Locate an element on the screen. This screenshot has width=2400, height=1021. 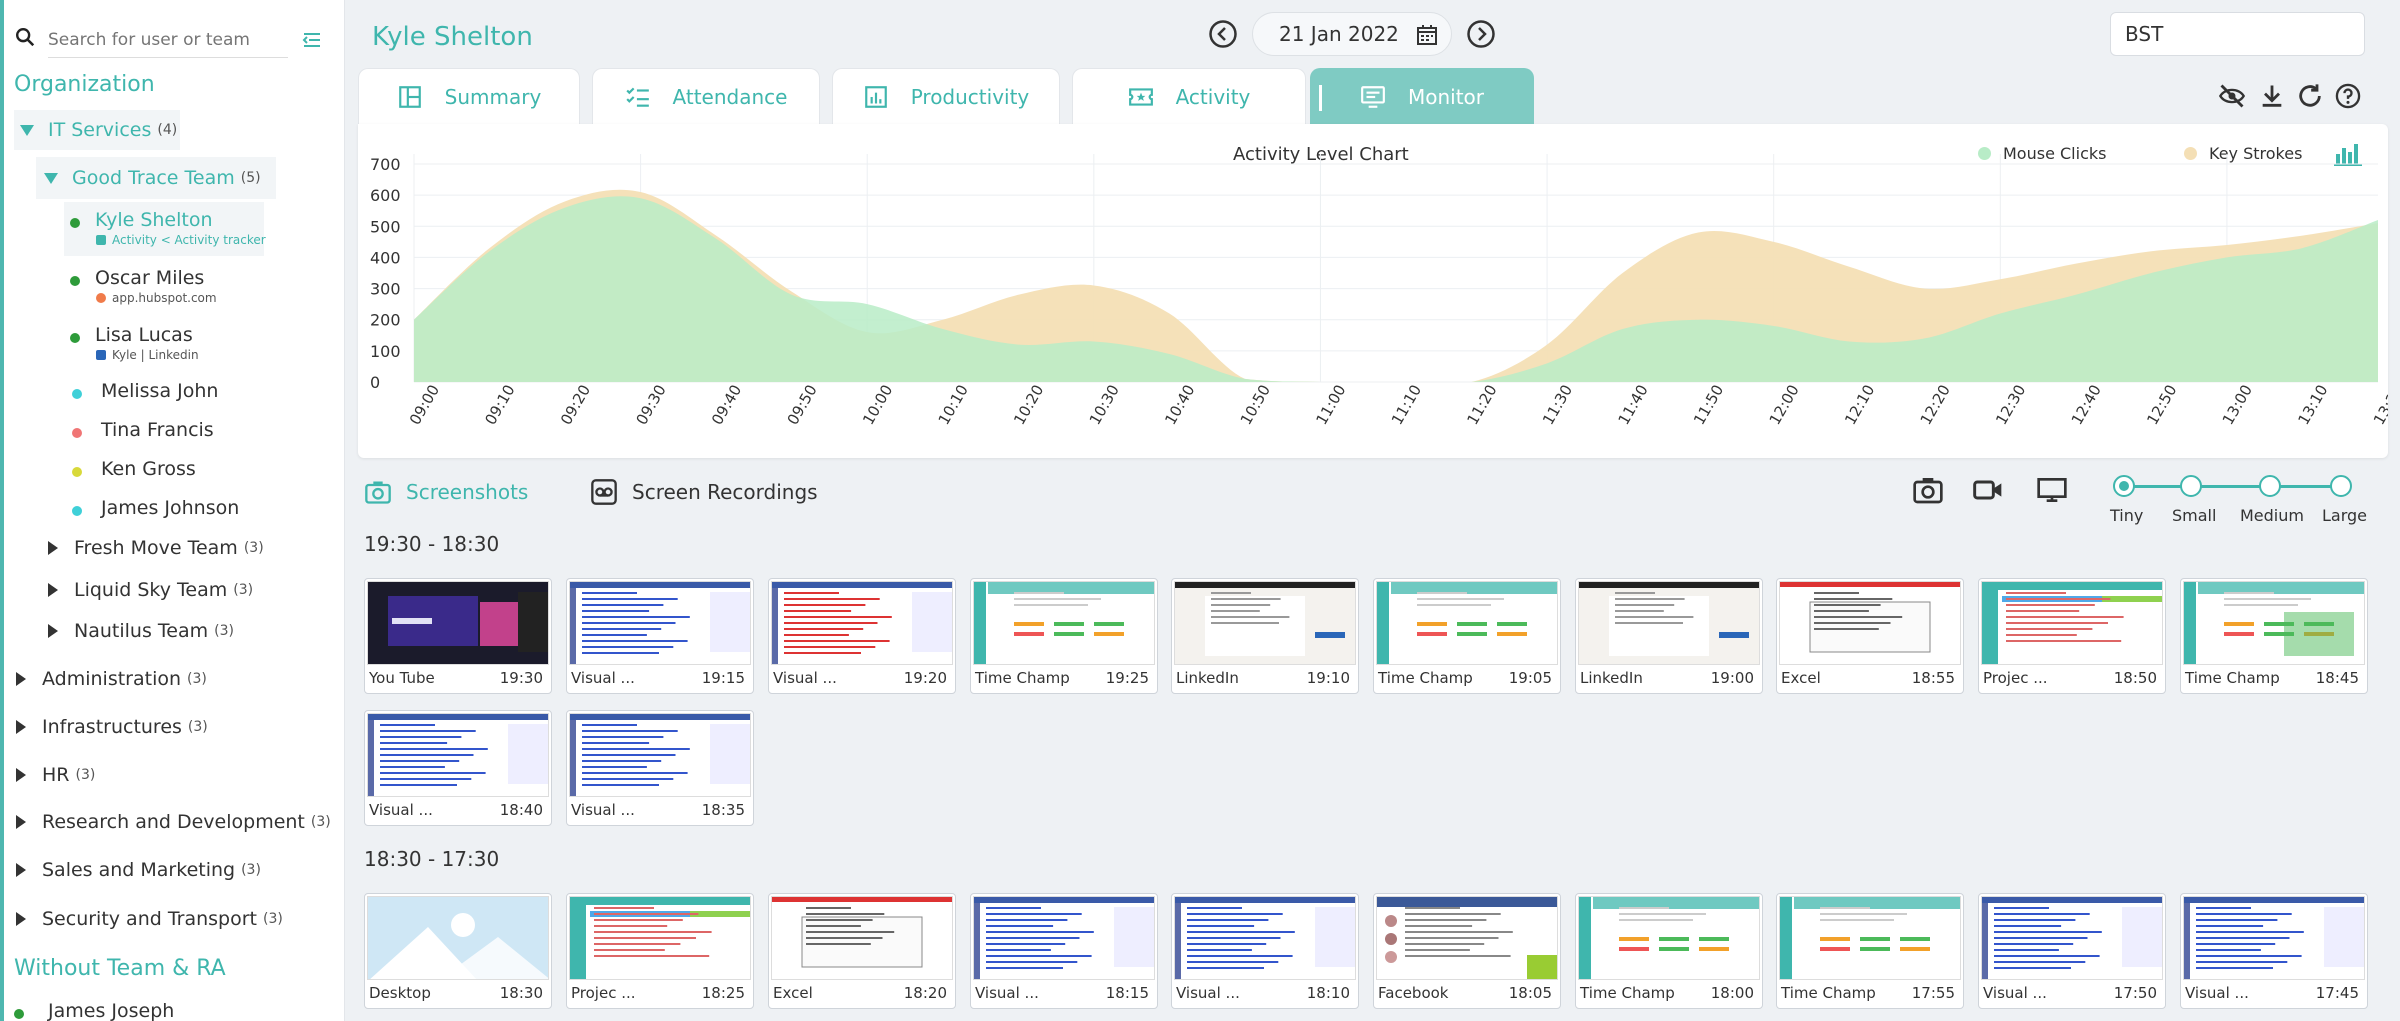
screenshot-thumbnail: Visual ... 17:50 is located at coordinates (2072, 951).